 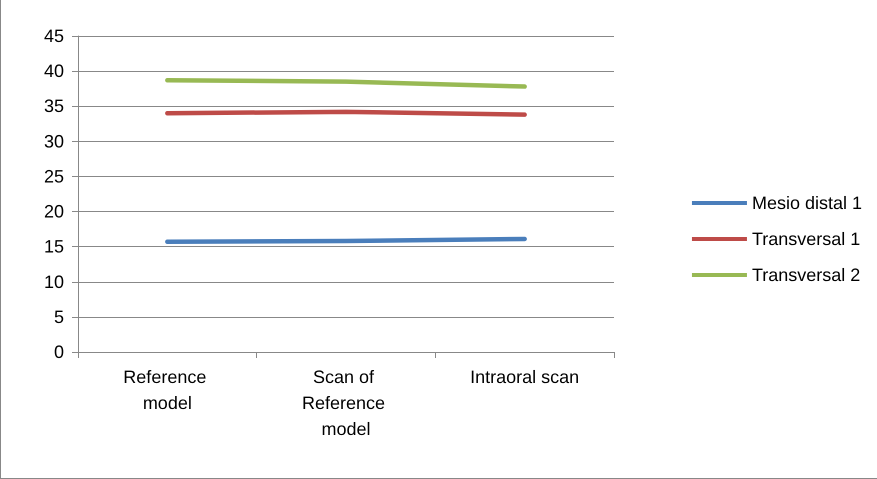 I want to click on y-tick-label: 0, so click(x=59, y=352).